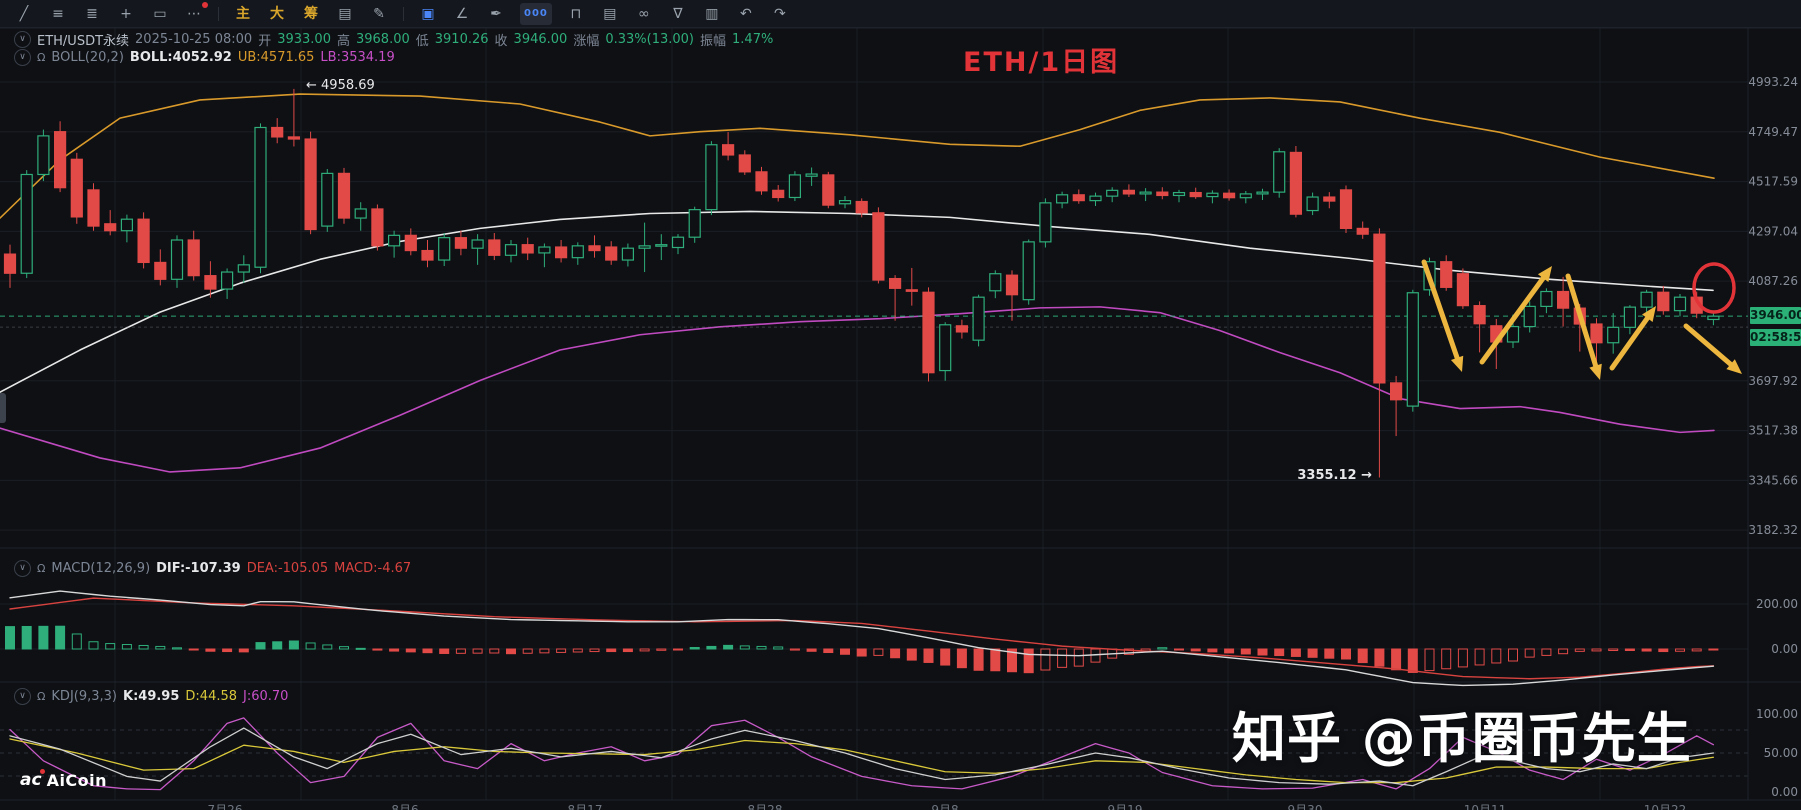 The image size is (1801, 810). Describe the element at coordinates (585, 806) in the screenshot. I see `svg-text: 8月17` at that location.